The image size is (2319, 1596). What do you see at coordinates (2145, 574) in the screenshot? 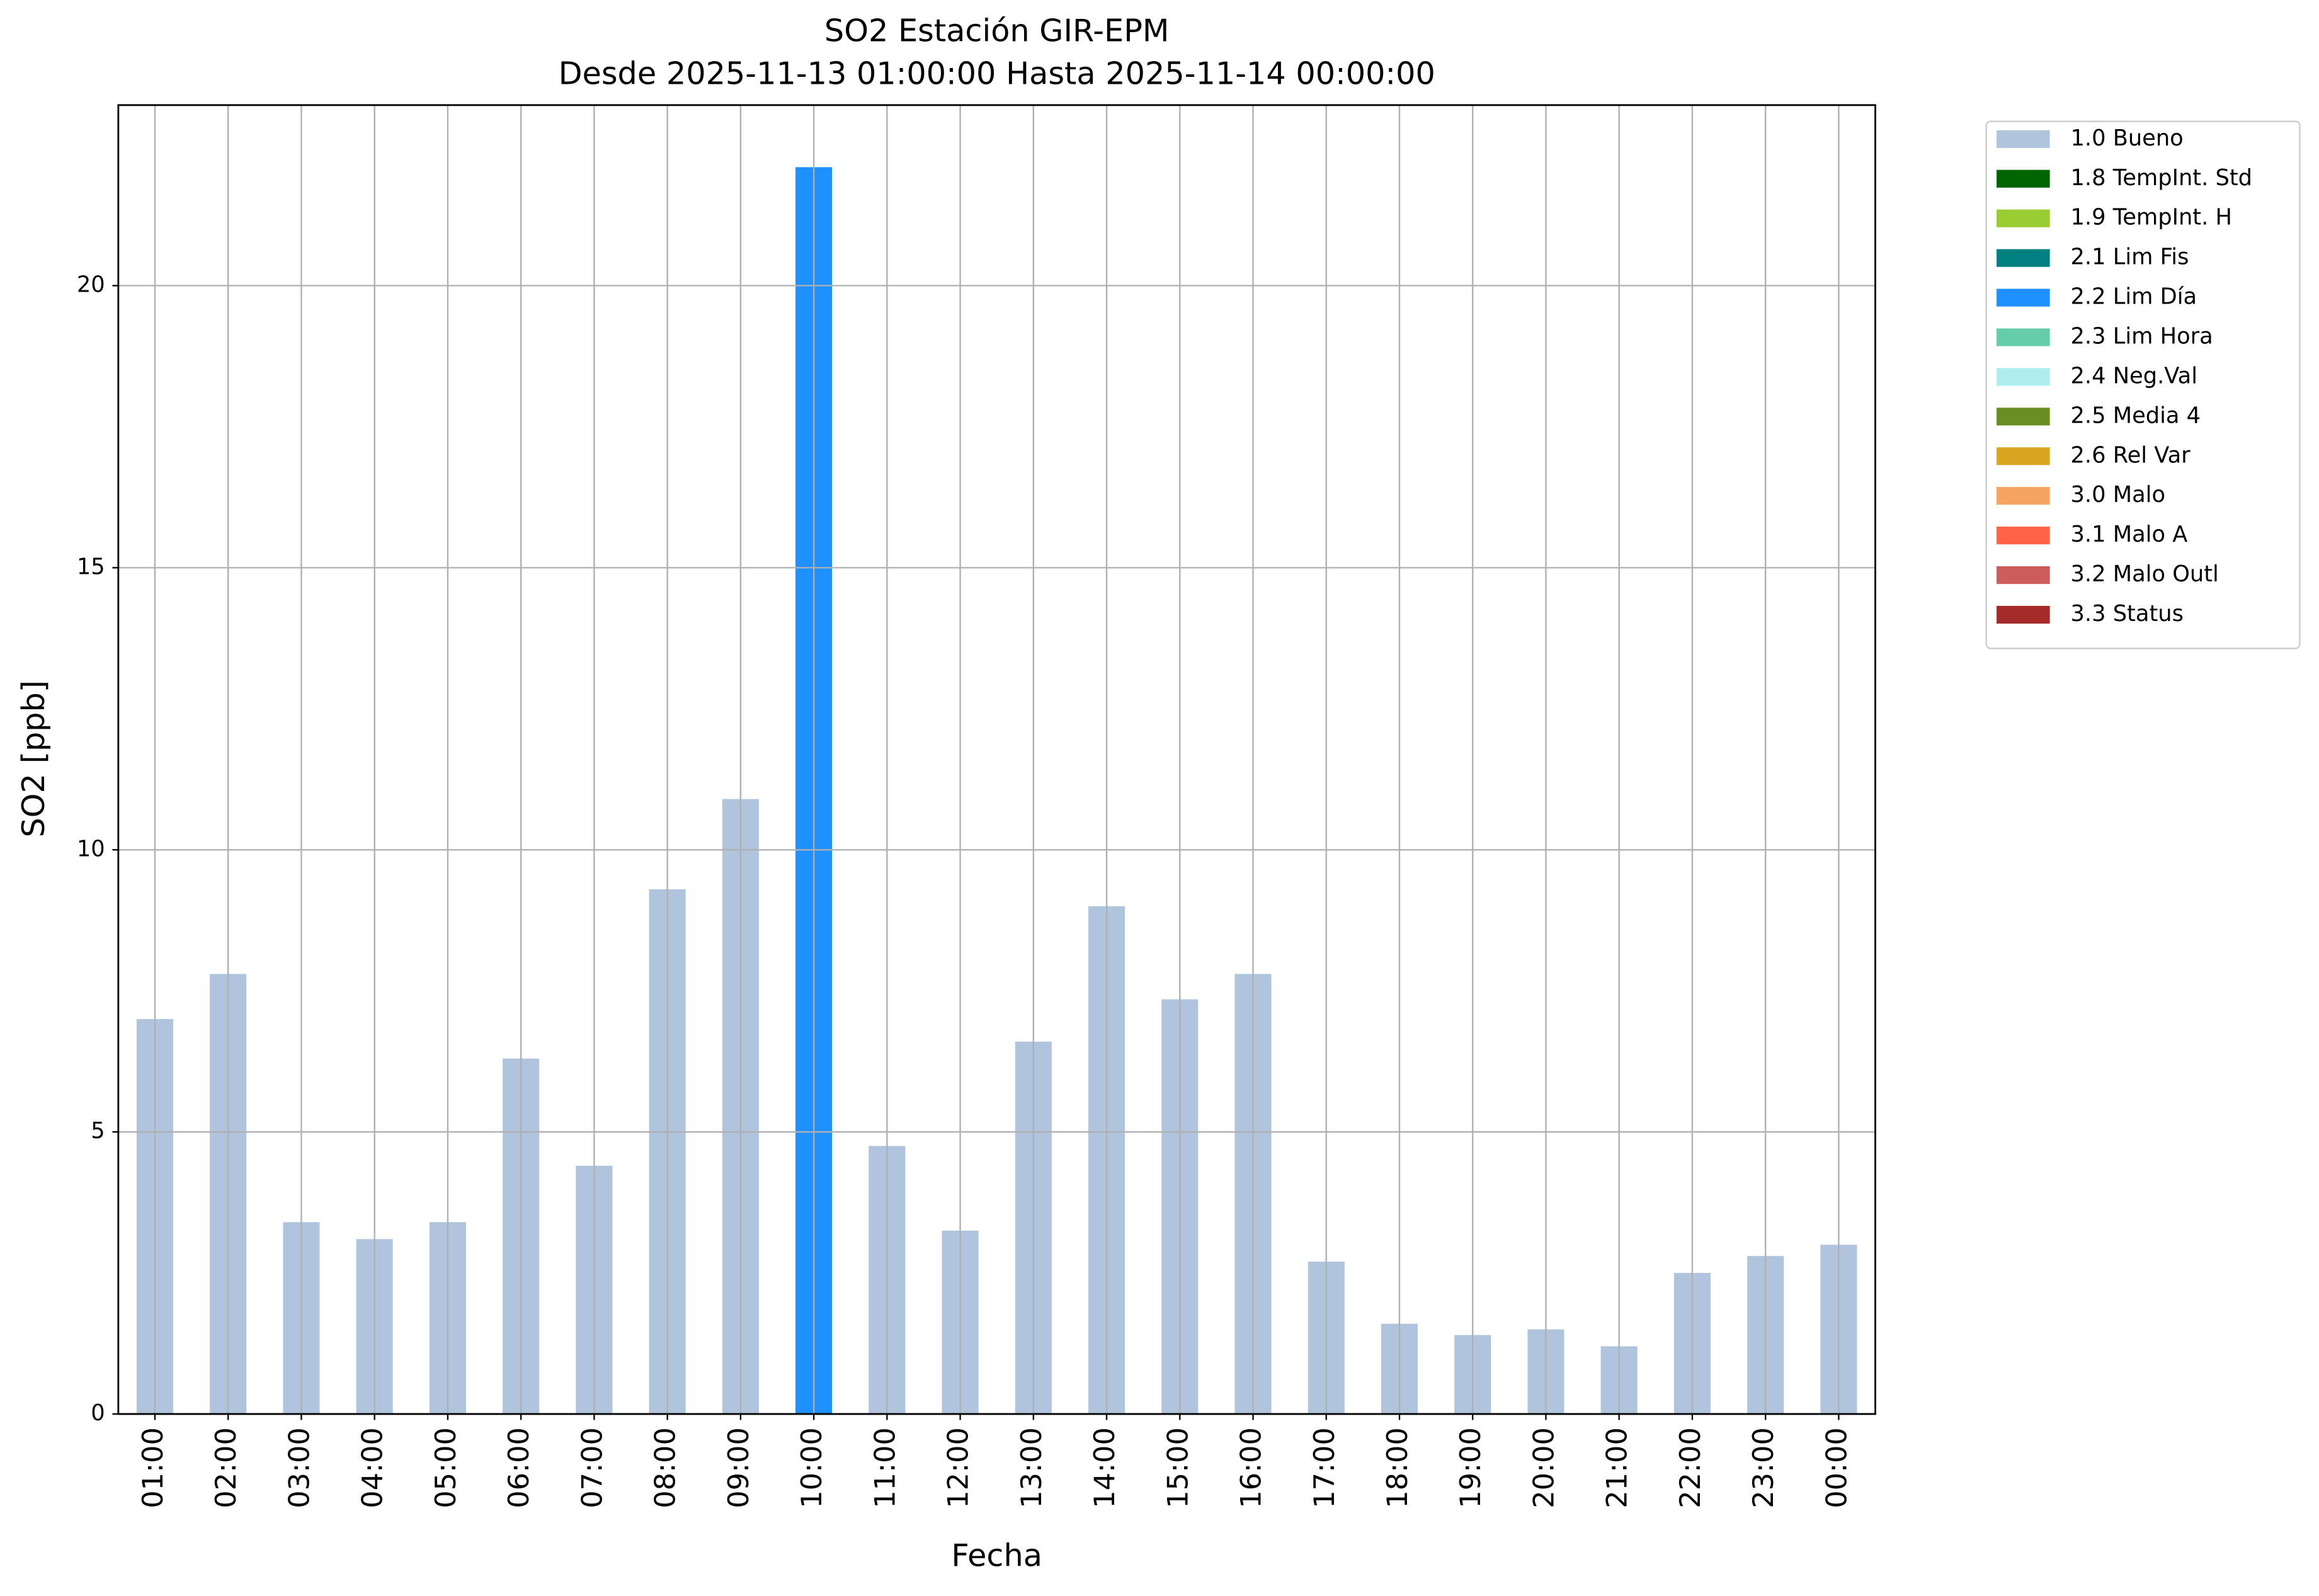
I see `legend-label: 3.2 Malo Outl` at bounding box center [2145, 574].